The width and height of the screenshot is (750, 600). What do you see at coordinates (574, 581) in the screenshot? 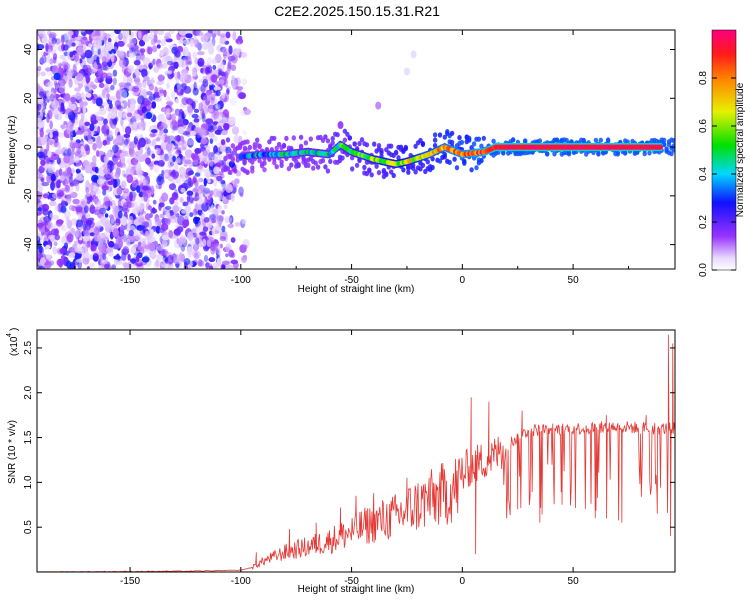
I see `snr-x-tick-label: 50` at bounding box center [574, 581].